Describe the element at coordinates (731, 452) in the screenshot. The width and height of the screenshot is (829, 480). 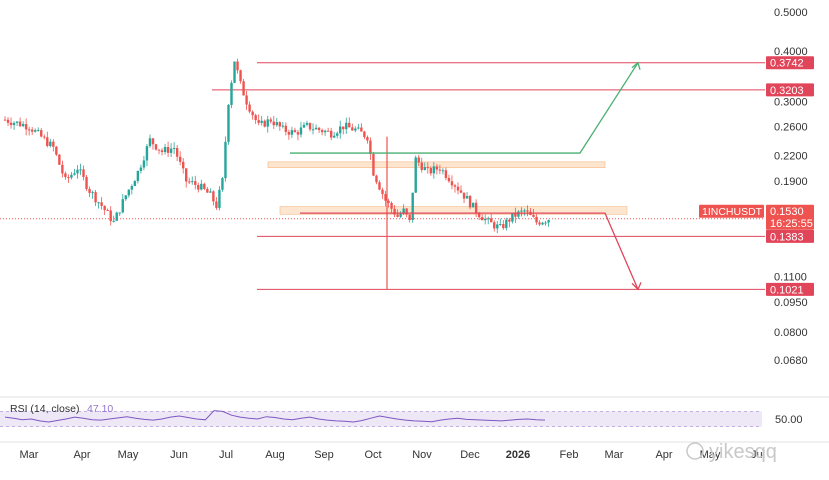
I see `watermark: yikesqq` at that location.